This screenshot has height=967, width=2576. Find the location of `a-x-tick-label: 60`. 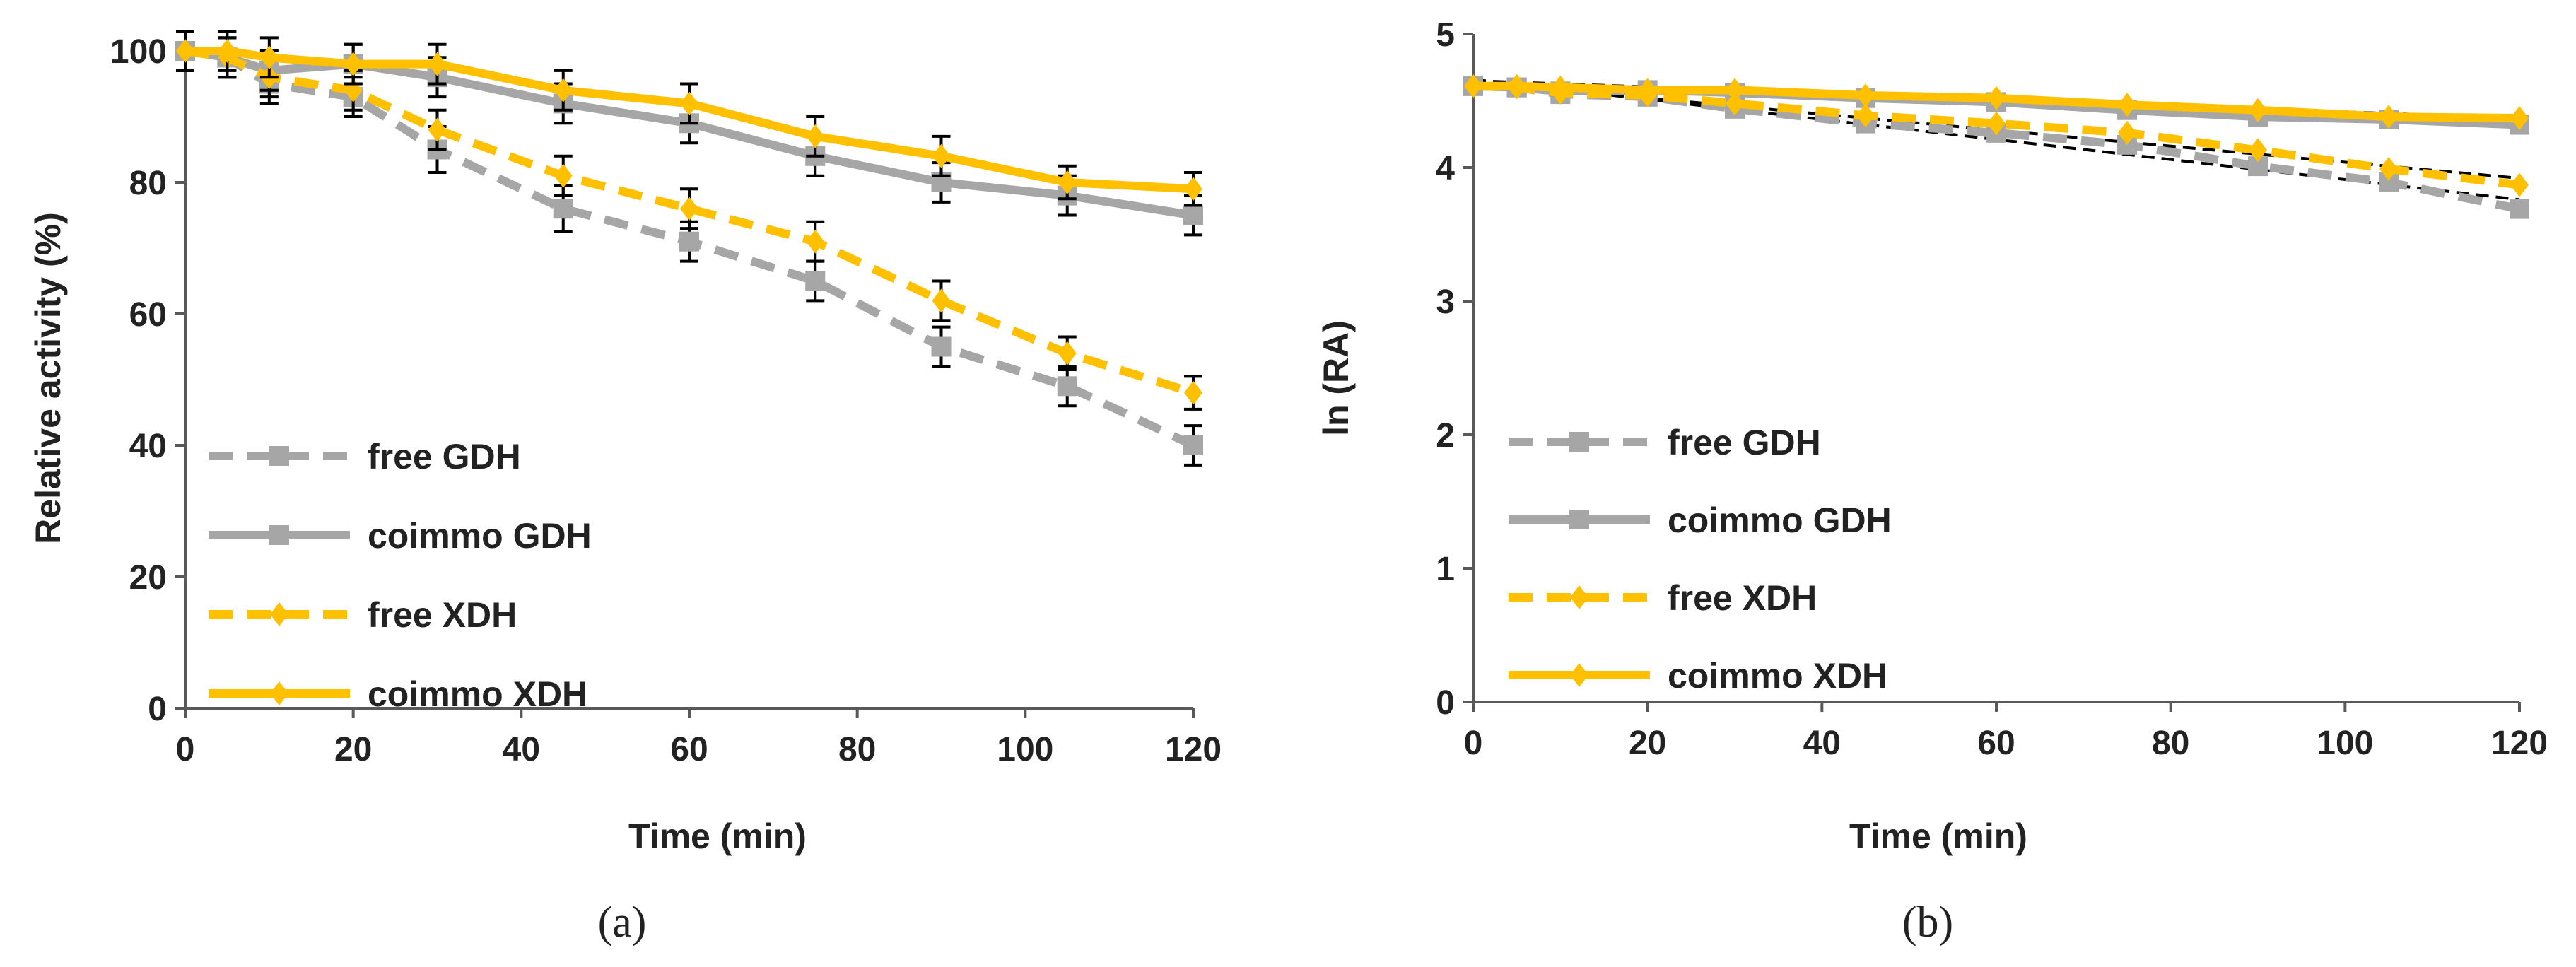

a-x-tick-label: 60 is located at coordinates (689, 750).